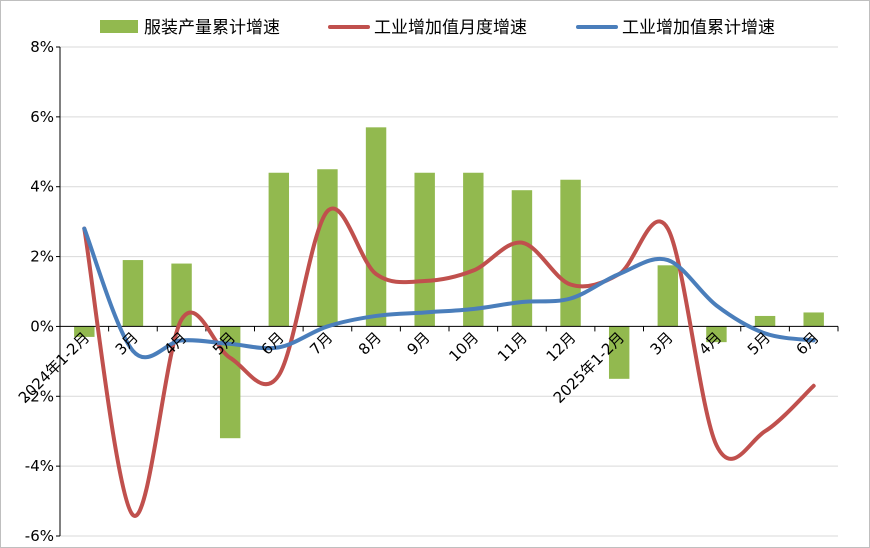  I want to click on y-tick-label: 0%, so click(42, 326).